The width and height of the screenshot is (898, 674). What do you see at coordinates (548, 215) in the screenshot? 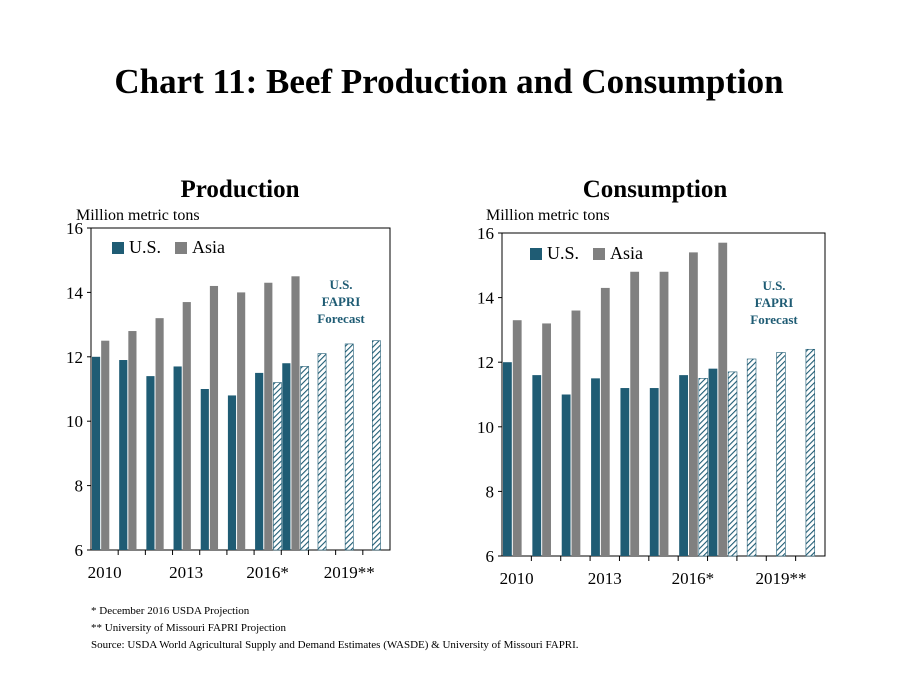
I see `consumption-unit-label: Million metric tons` at bounding box center [548, 215].